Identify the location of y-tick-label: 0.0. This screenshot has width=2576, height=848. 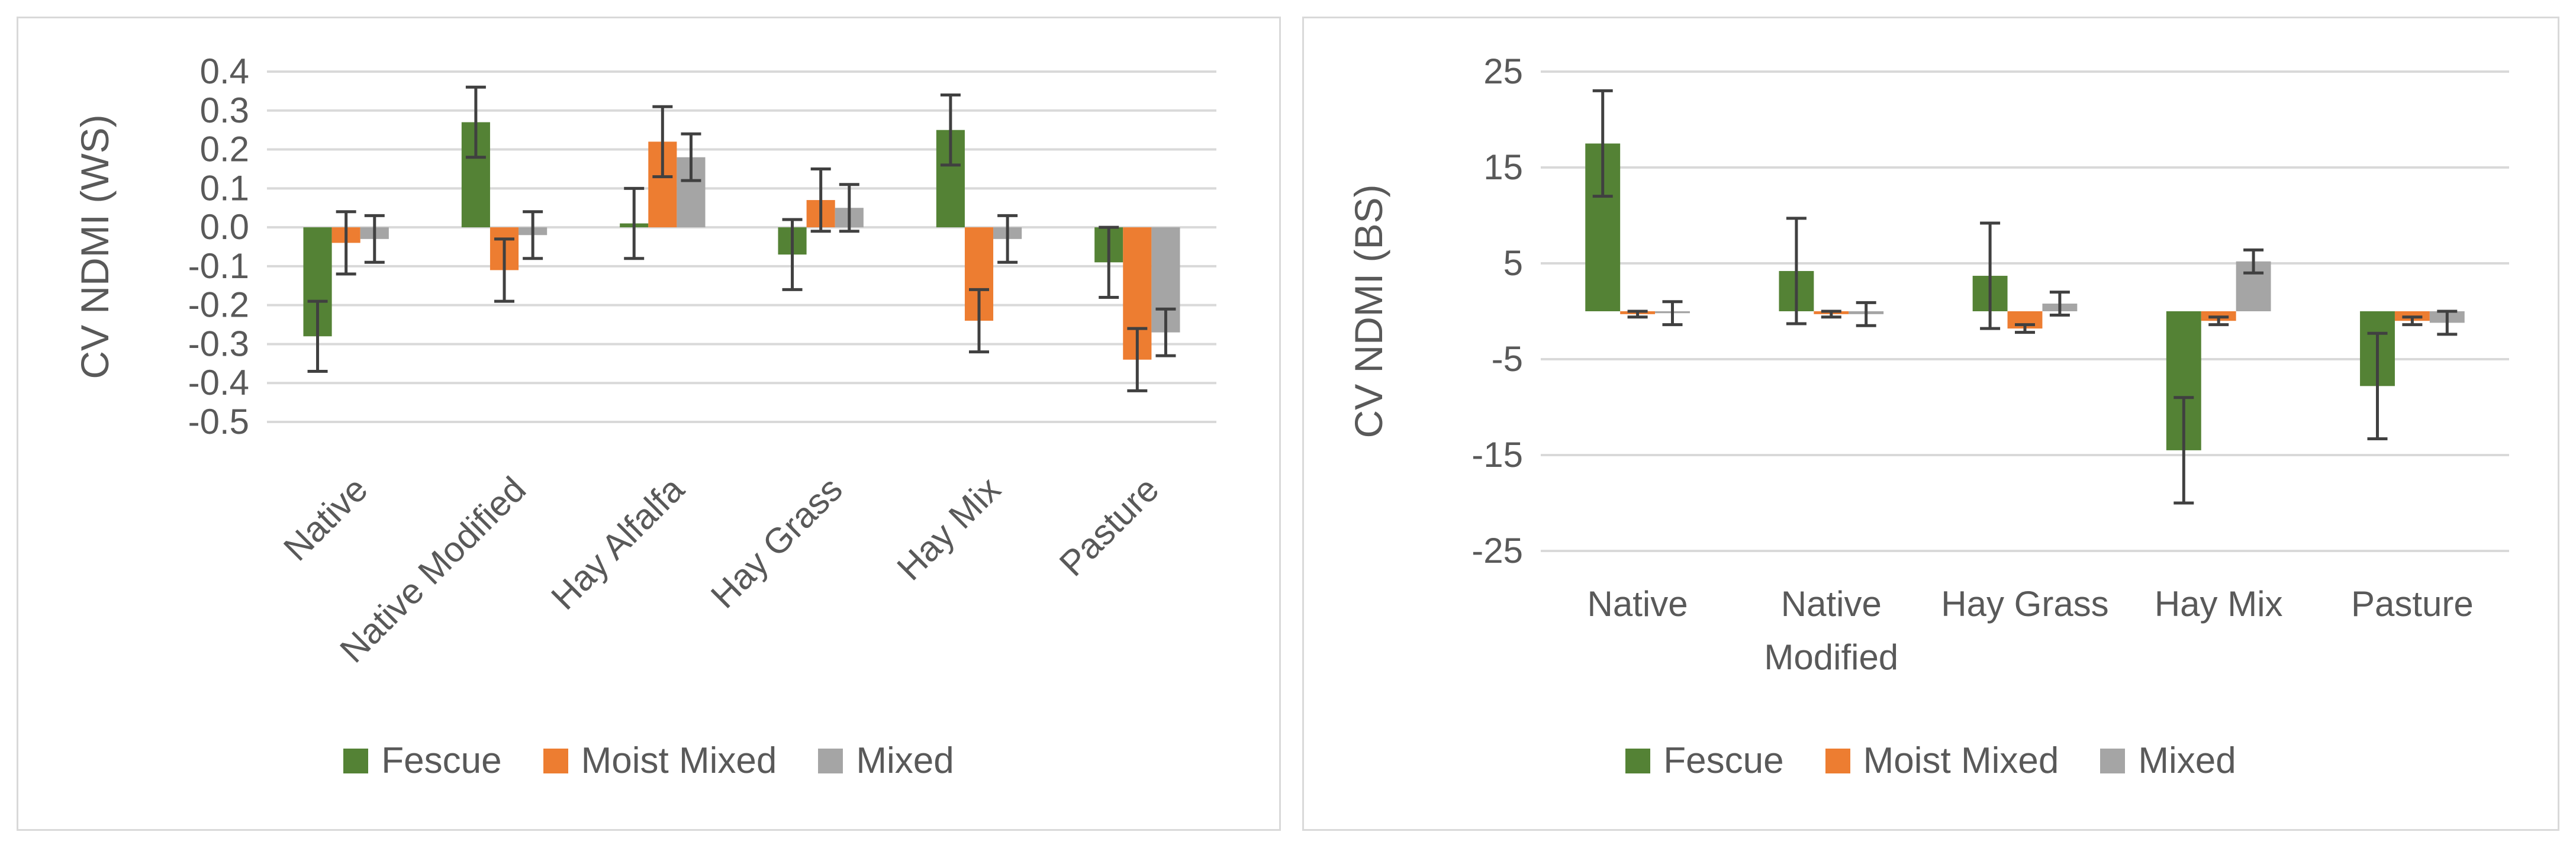
(225, 227).